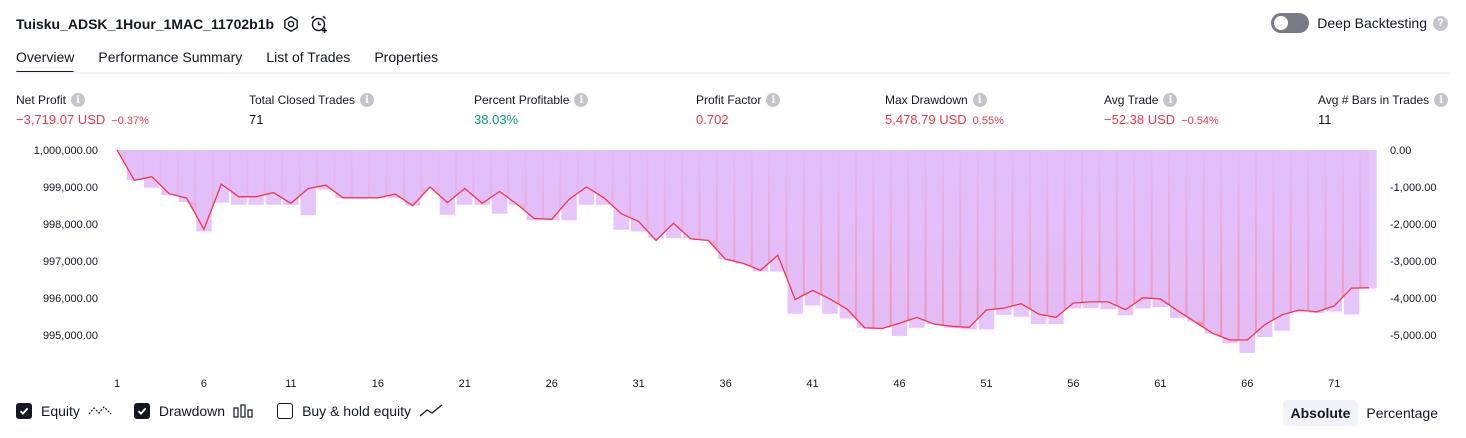  I want to click on right-tick-label: 0.00, so click(1400, 151).